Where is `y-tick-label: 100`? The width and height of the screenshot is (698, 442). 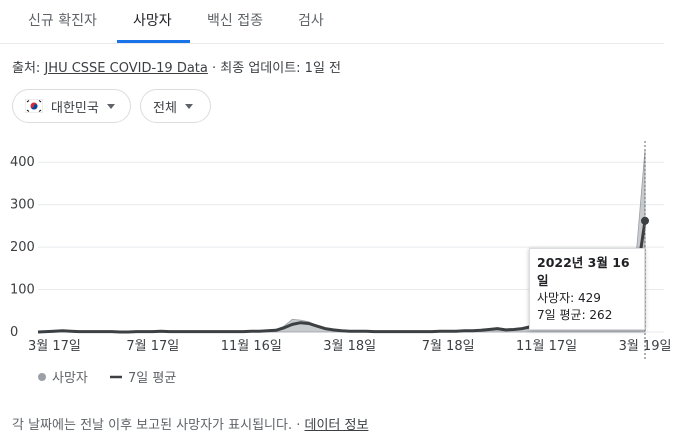
y-tick-label: 100 is located at coordinates (22, 290).